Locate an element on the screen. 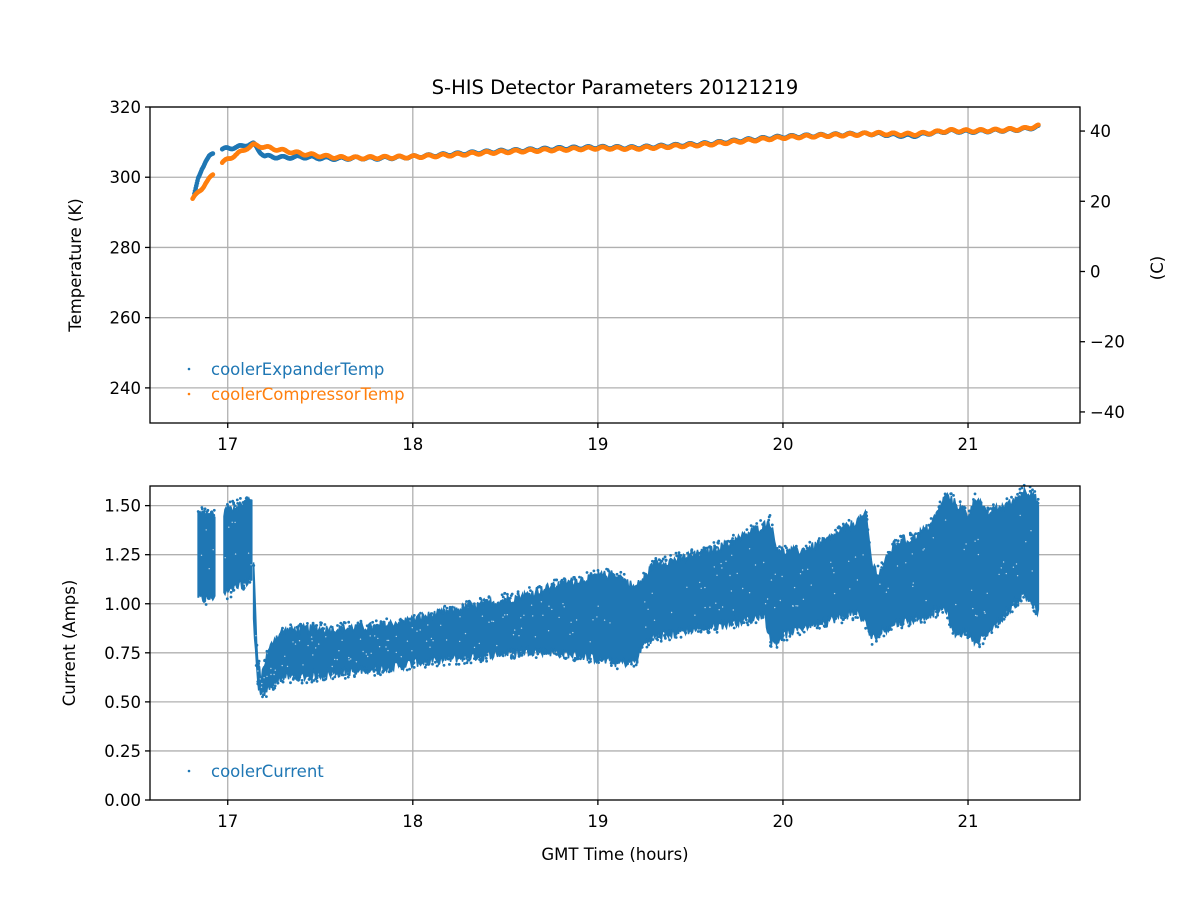  y-tick-label: 240 is located at coordinates (126, 388).